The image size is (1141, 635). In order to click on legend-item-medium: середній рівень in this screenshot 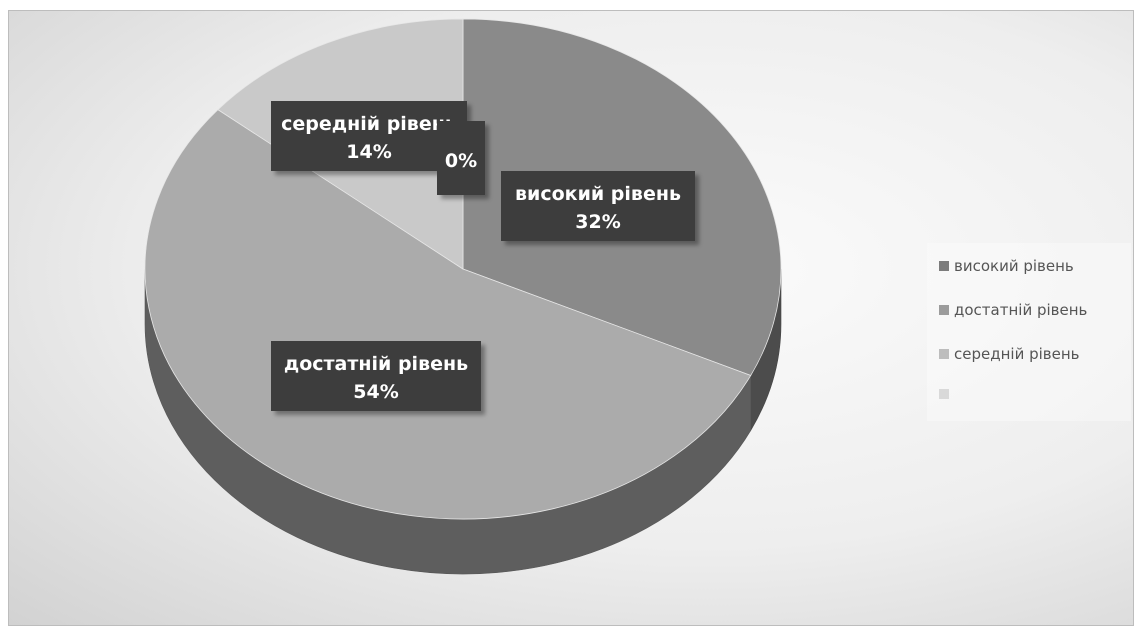, I will do `click(1009, 354)`.